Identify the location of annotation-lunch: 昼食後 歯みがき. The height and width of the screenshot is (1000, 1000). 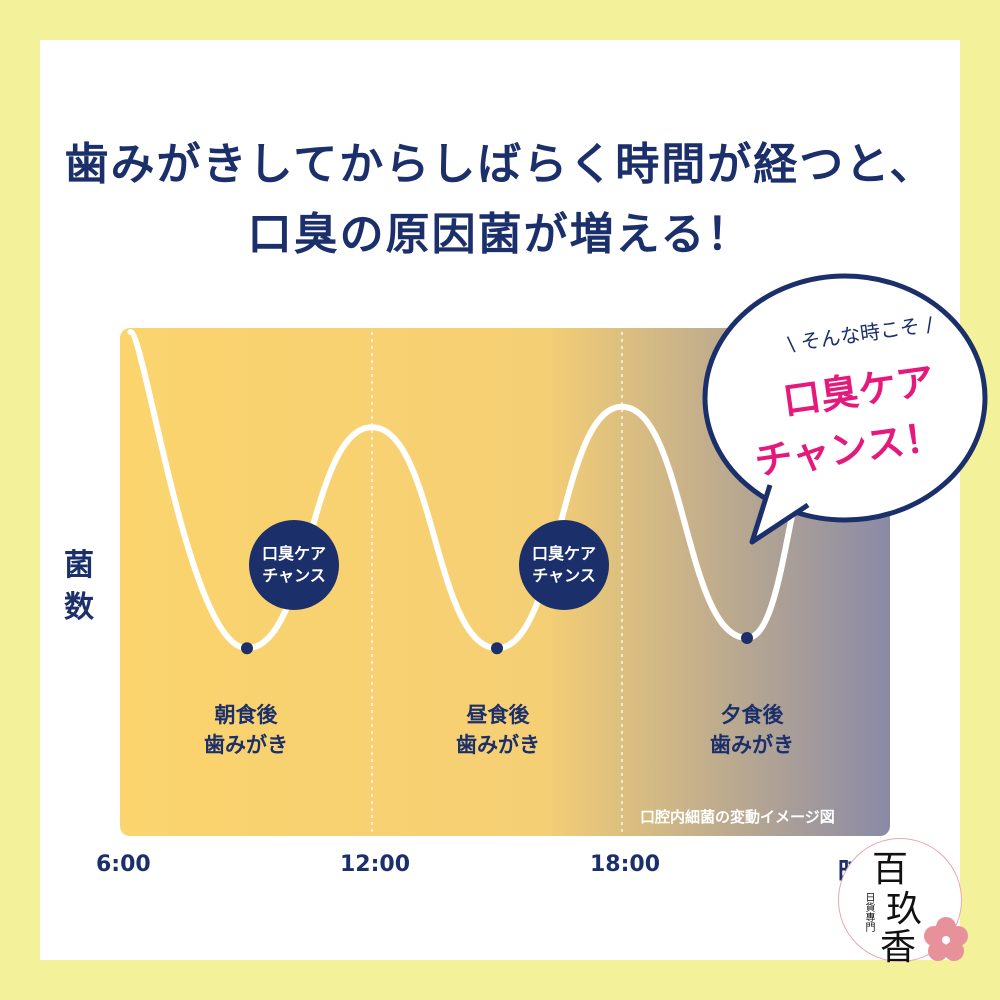
(498, 730).